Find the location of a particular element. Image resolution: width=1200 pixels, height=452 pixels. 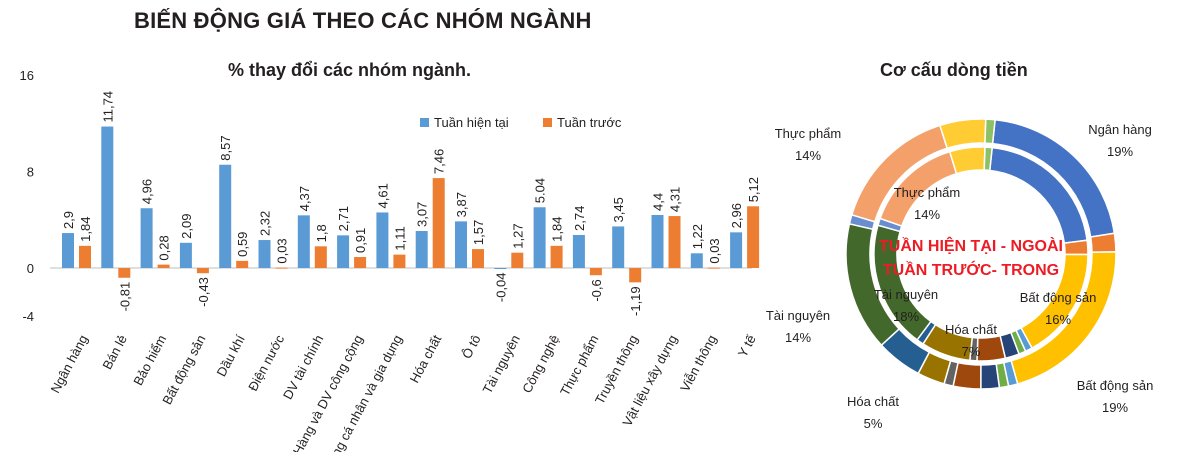

inner-label-pct: 14% is located at coordinates (927, 214).